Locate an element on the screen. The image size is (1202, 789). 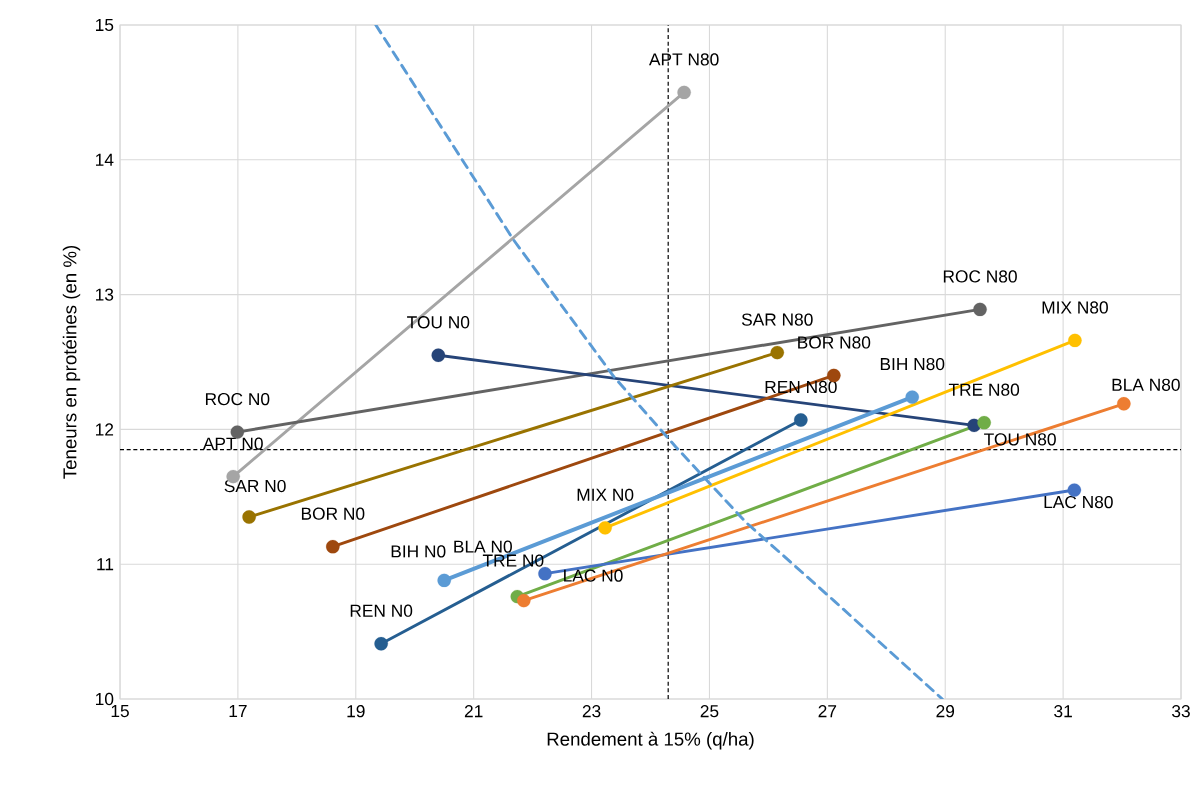
data-label: APT N80 is located at coordinates (683, 59).